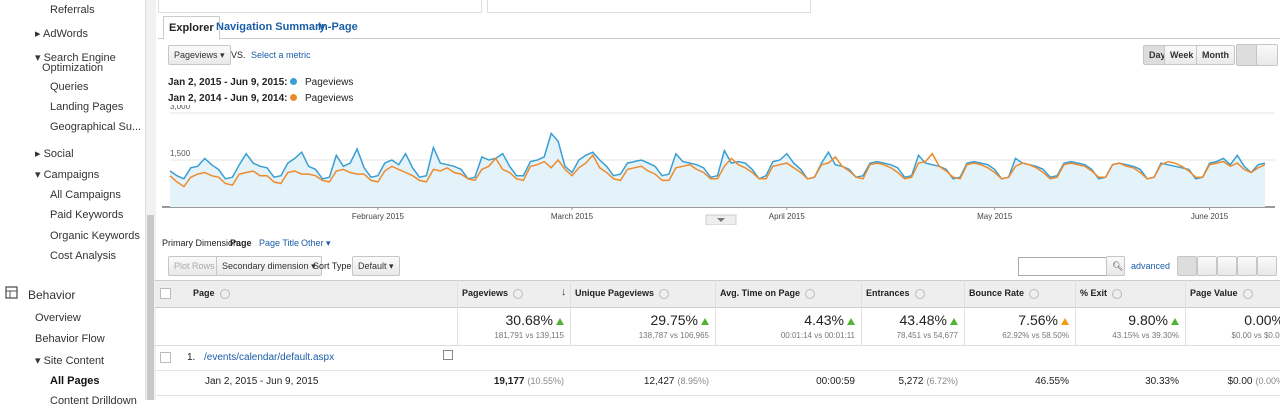 This screenshot has width=1280, height=407. What do you see at coordinates (75, 58) in the screenshot?
I see `nav-item: ▾ Search Engine` at bounding box center [75, 58].